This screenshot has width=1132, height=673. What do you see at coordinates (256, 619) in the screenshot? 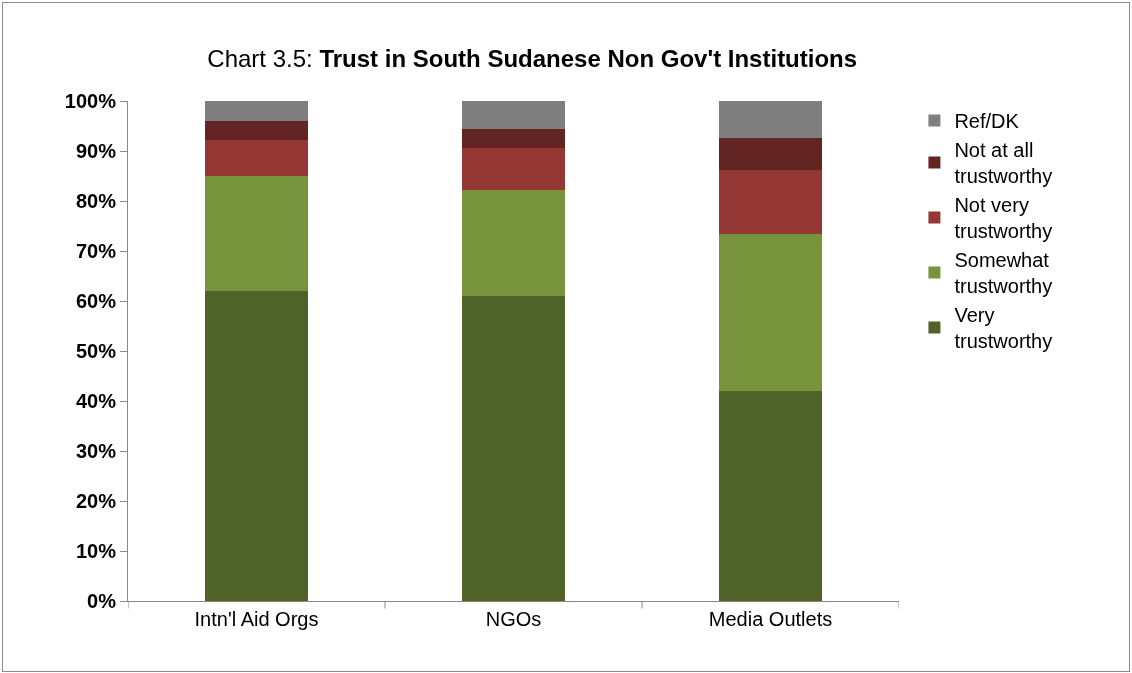
I see `x-tick-label: Intn'l Aid Orgs` at bounding box center [256, 619].